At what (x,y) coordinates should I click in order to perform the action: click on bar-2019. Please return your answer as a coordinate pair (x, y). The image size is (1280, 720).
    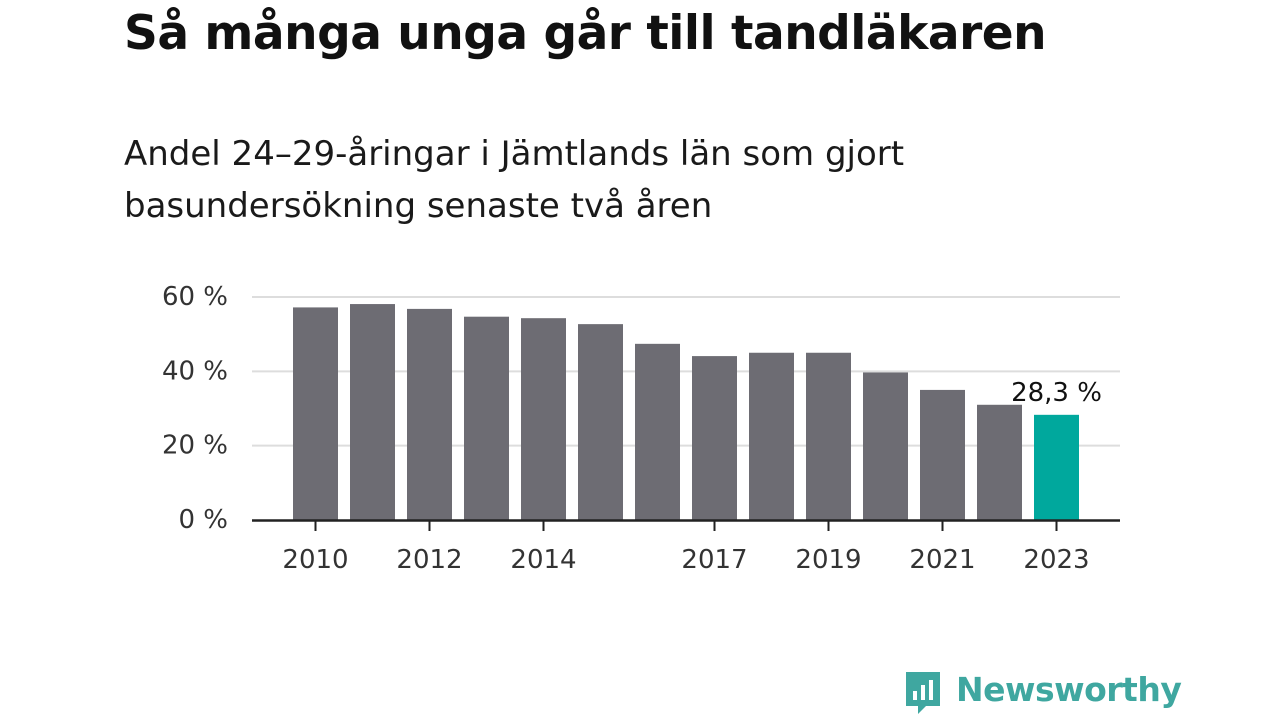
    Looking at the image, I should click on (828, 436).